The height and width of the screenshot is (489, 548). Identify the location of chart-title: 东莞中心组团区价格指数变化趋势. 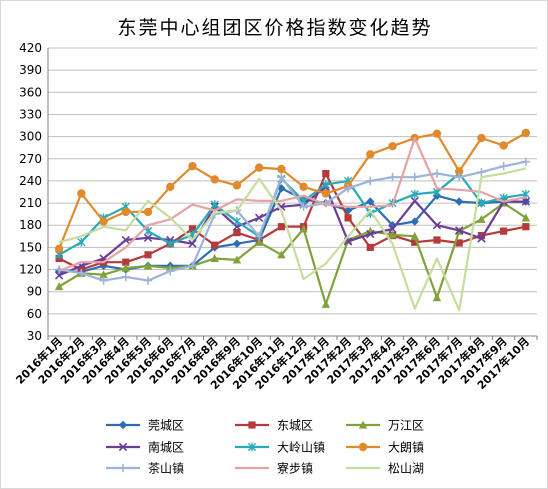
(275, 28).